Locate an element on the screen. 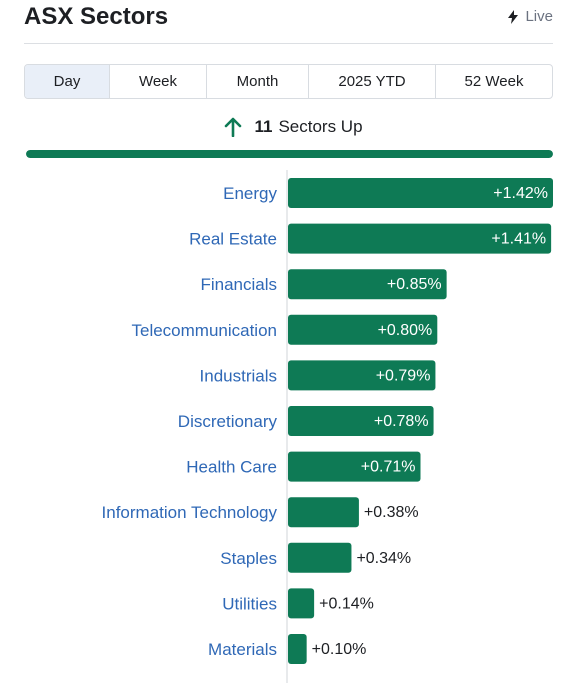 The image size is (587, 683). sectors-up-summary: 11 Sectors Up is located at coordinates (293, 127).